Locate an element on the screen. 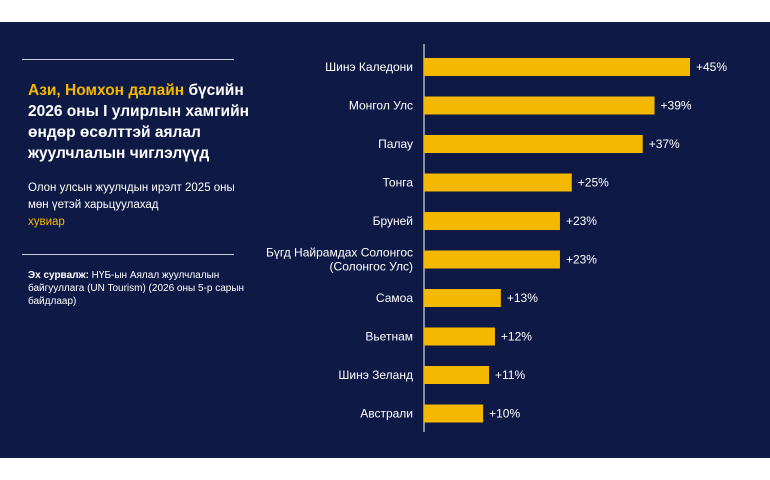 Image resolution: width=770 pixels, height=480 pixels. category-label-7: Вьетнам is located at coordinates (389, 337).